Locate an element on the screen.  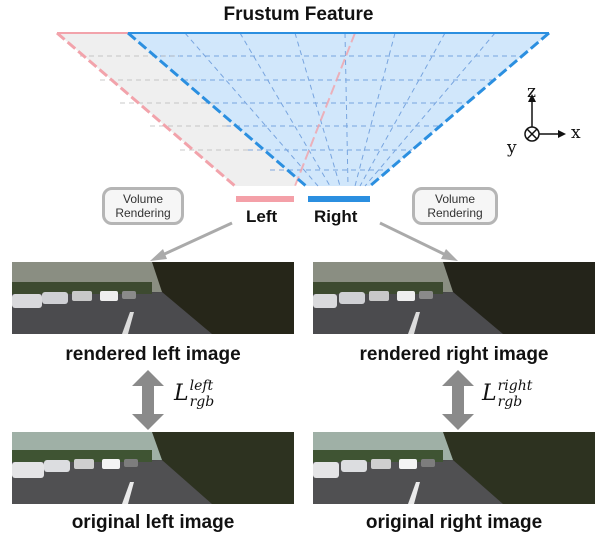
rendered-left-caption: rendered left image is located at coordinates (153, 355).